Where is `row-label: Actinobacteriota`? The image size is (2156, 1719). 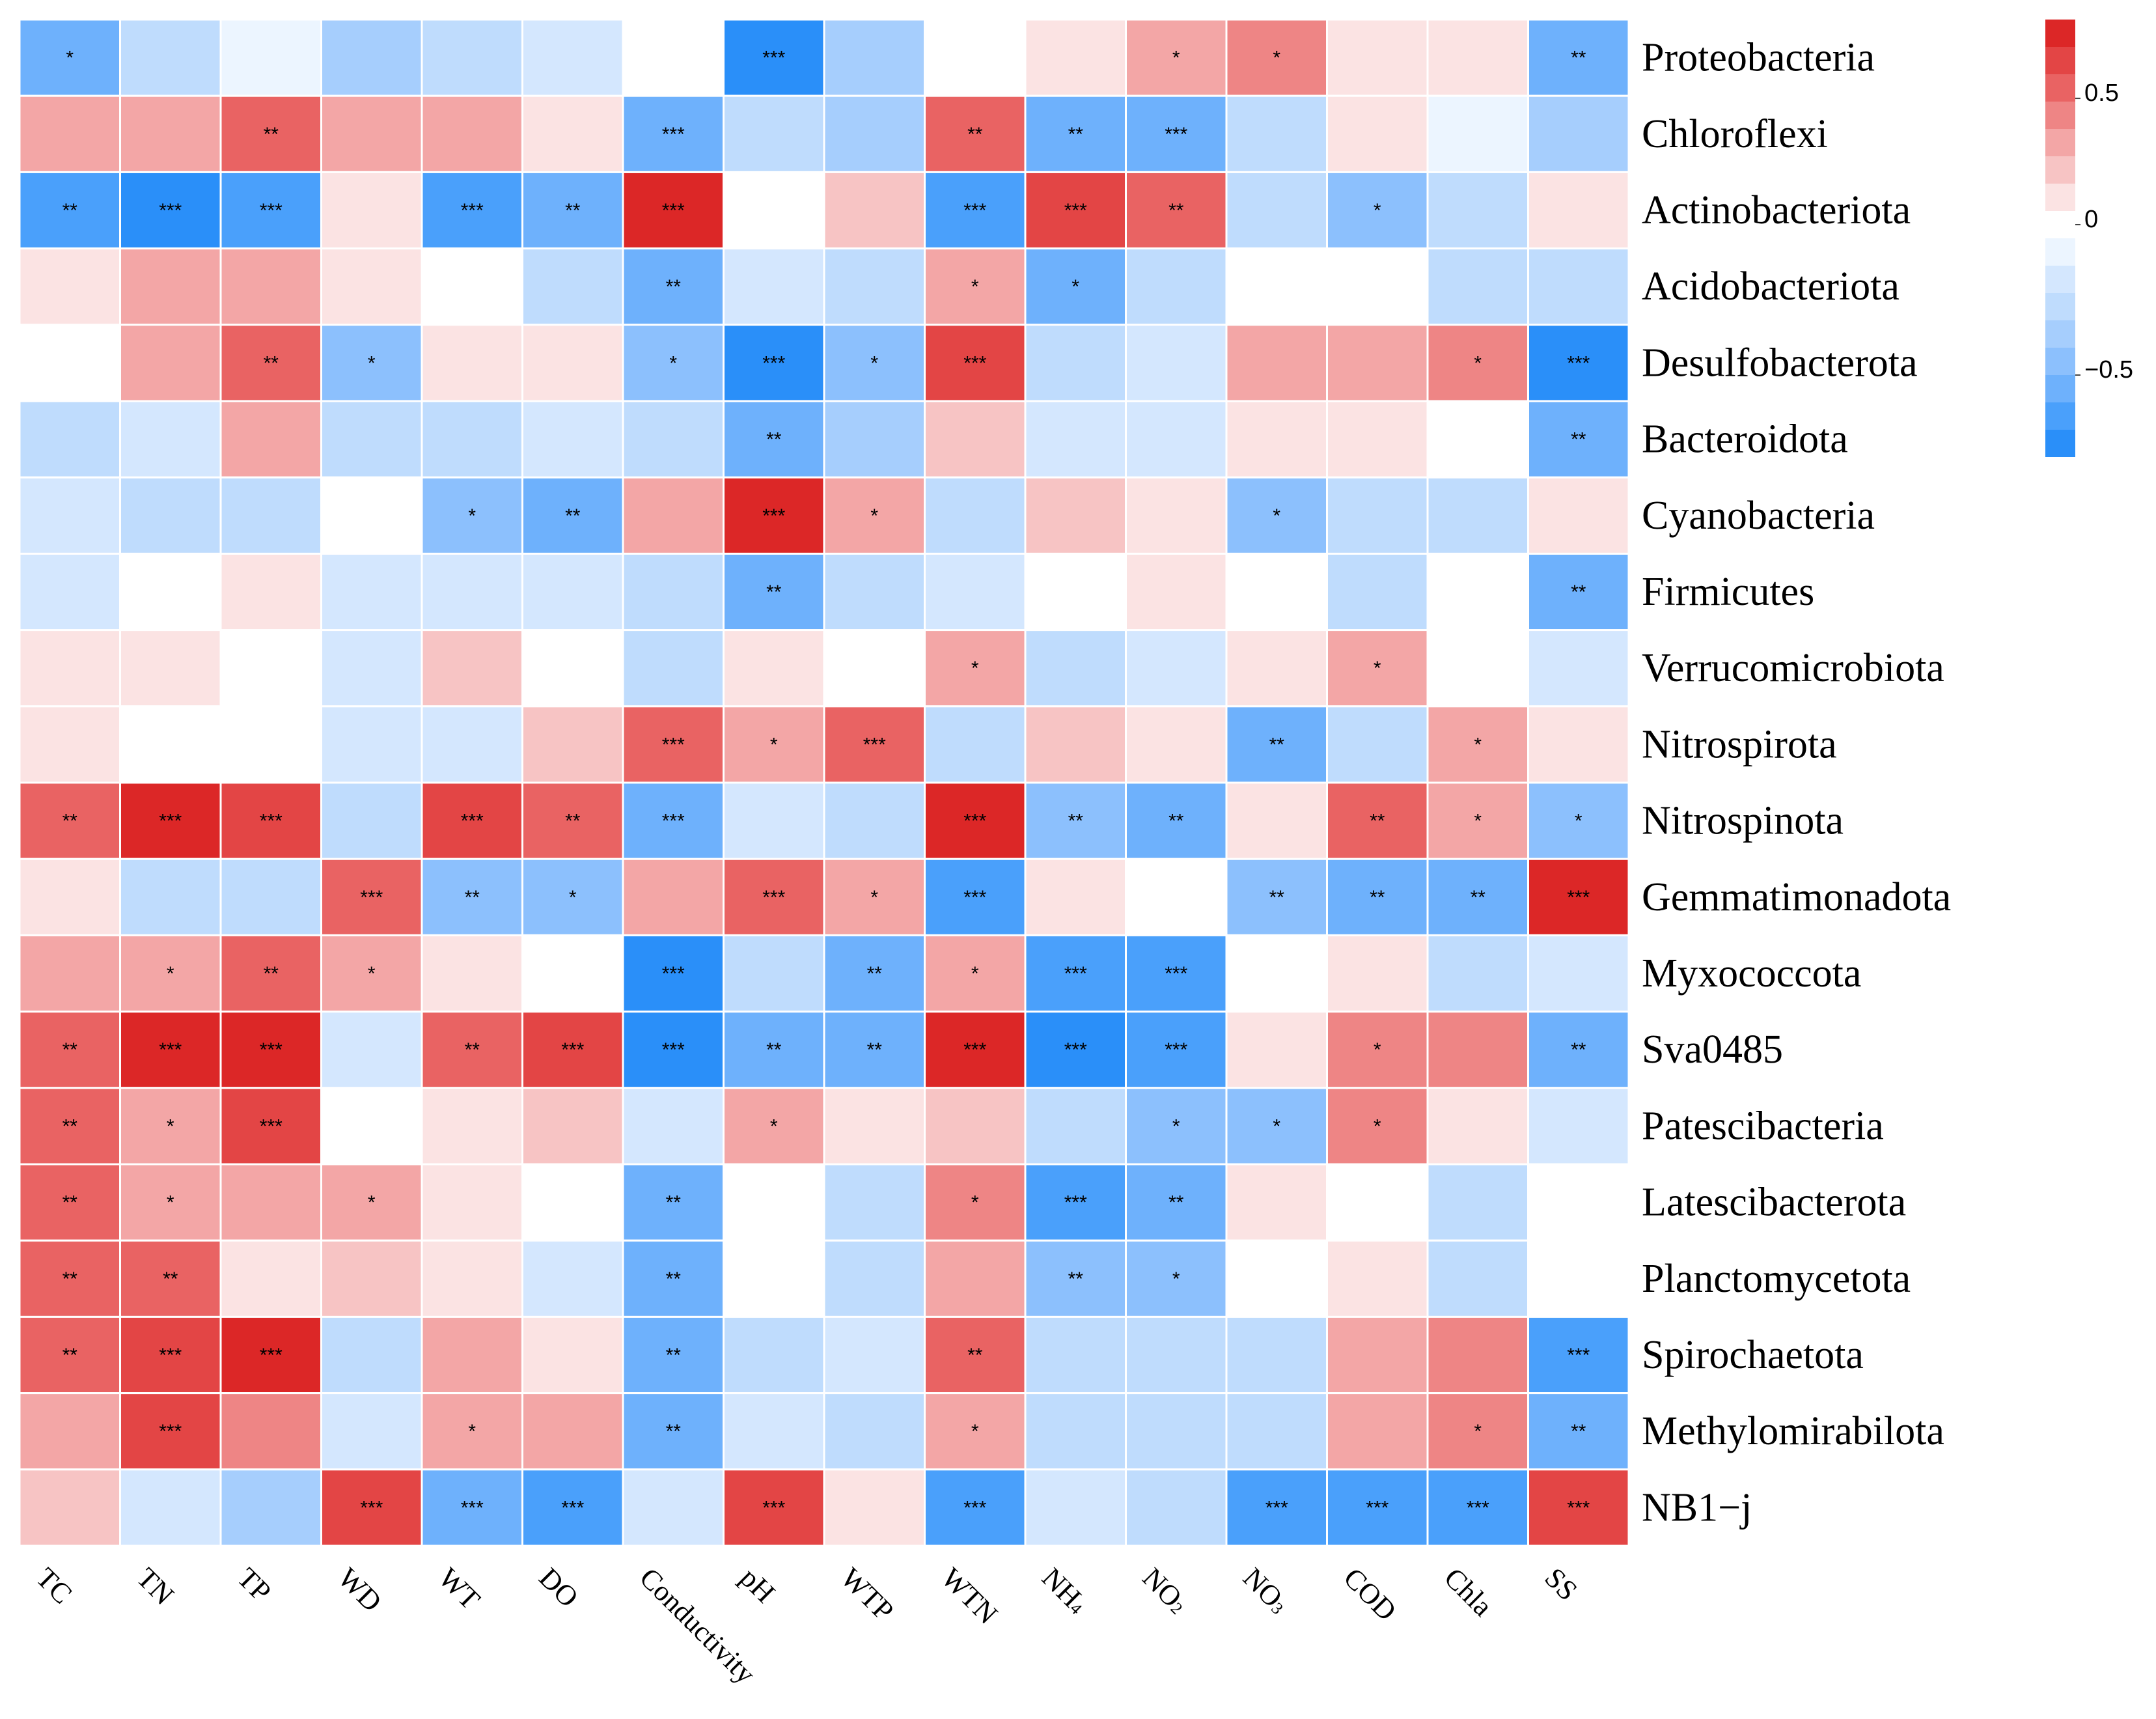
row-label: Actinobacteriota is located at coordinates (1776, 210).